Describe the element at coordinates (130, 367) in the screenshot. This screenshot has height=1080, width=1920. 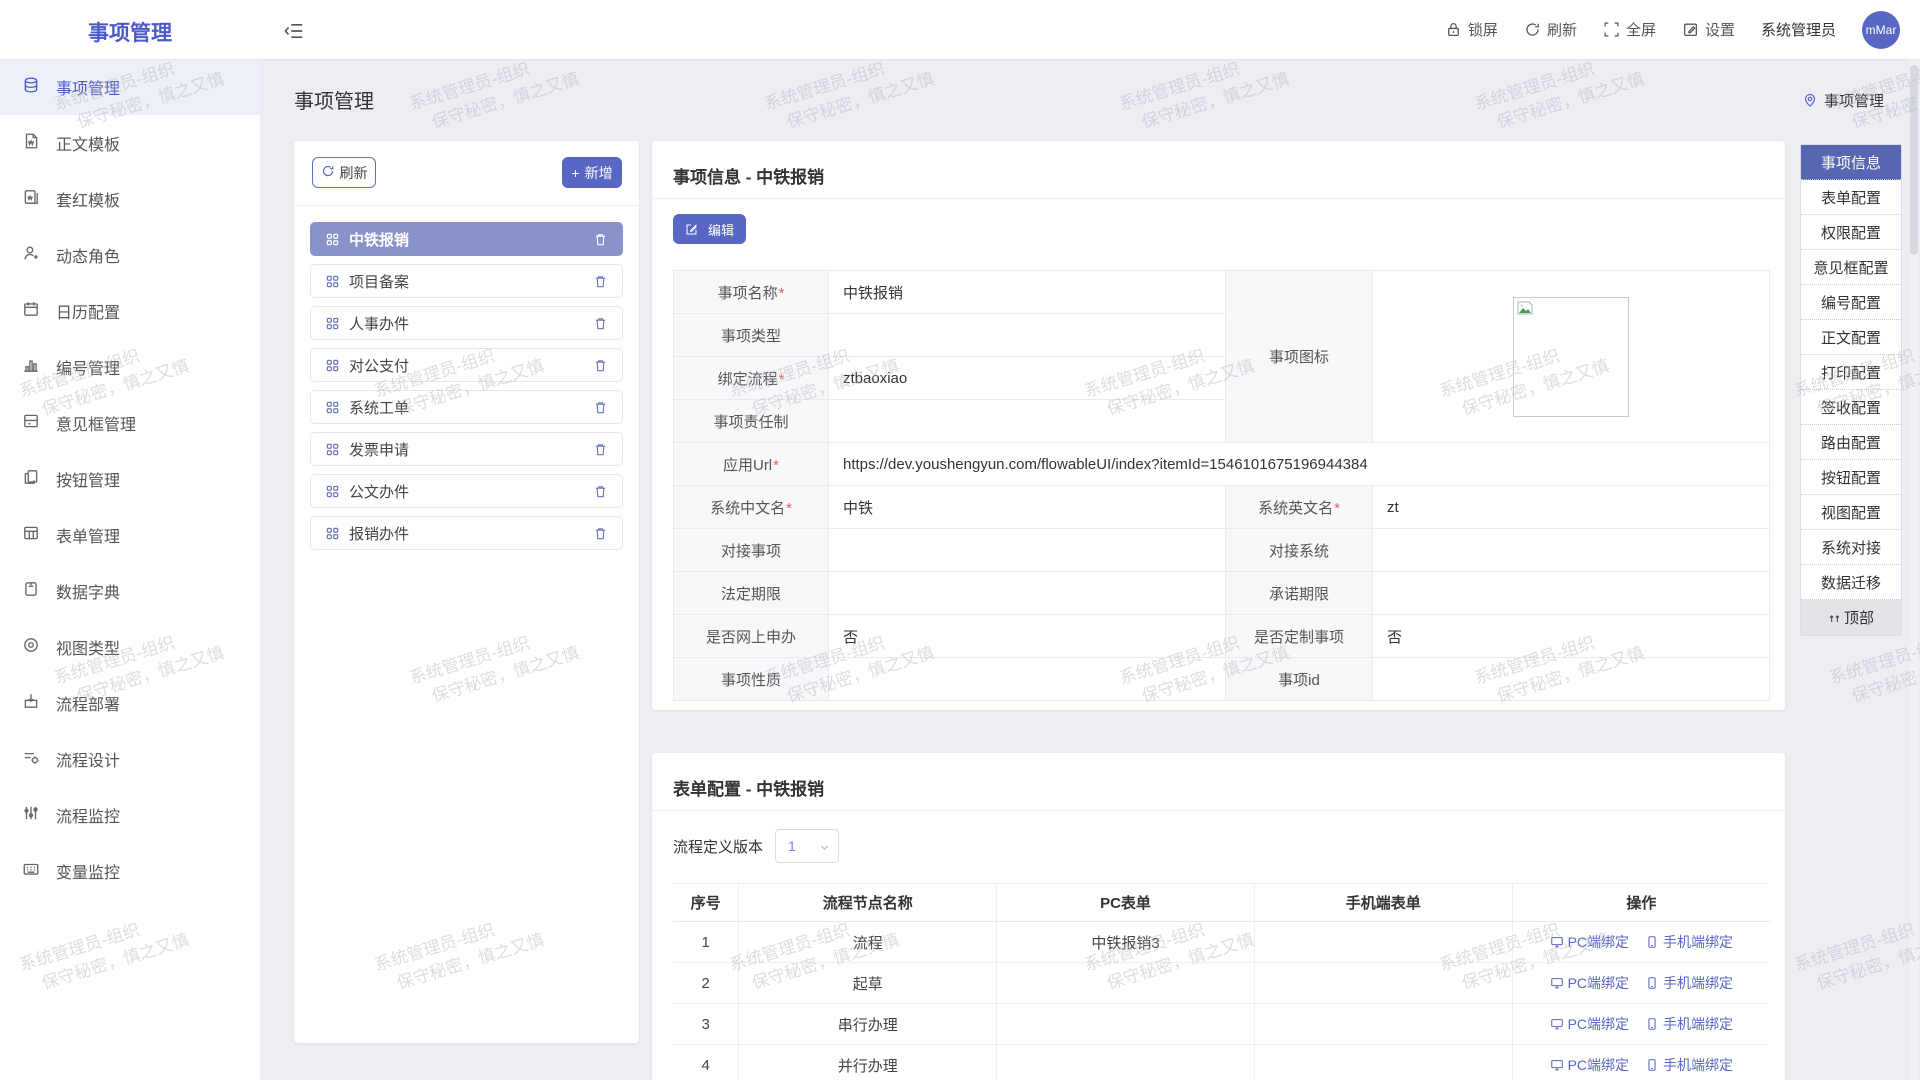
I see `sidebar-item-number-management: 编号管理` at that location.